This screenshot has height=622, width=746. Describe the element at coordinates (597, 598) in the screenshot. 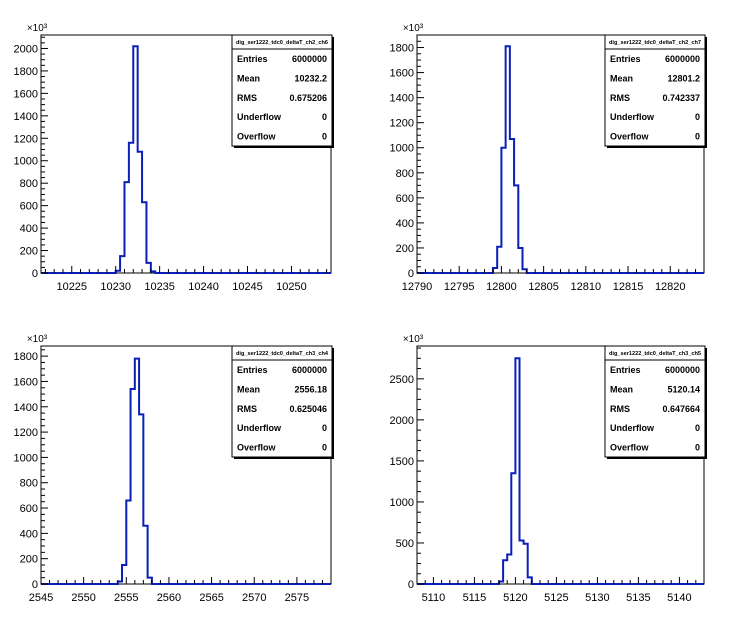

I see `x-tick-label: 5130` at that location.